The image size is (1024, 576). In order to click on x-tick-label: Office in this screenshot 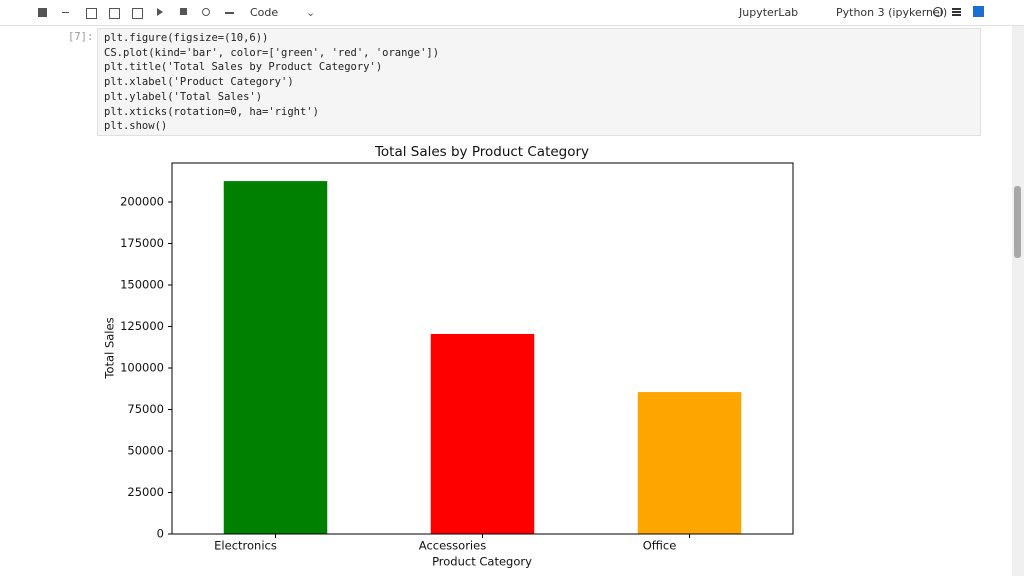, I will do `click(660, 546)`.